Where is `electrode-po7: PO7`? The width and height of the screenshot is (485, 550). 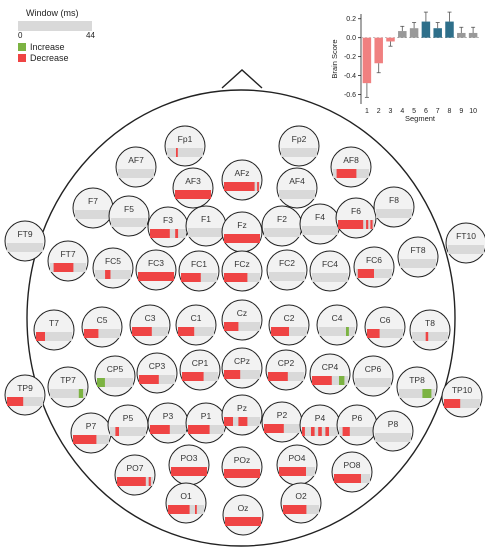
electrode-po7: PO7 is located at coordinates (135, 475).